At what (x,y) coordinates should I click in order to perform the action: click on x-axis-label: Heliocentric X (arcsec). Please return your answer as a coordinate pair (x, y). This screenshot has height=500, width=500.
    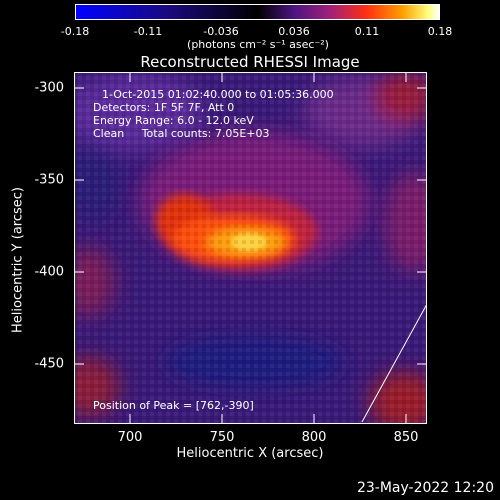
    Looking at the image, I should click on (250, 453).